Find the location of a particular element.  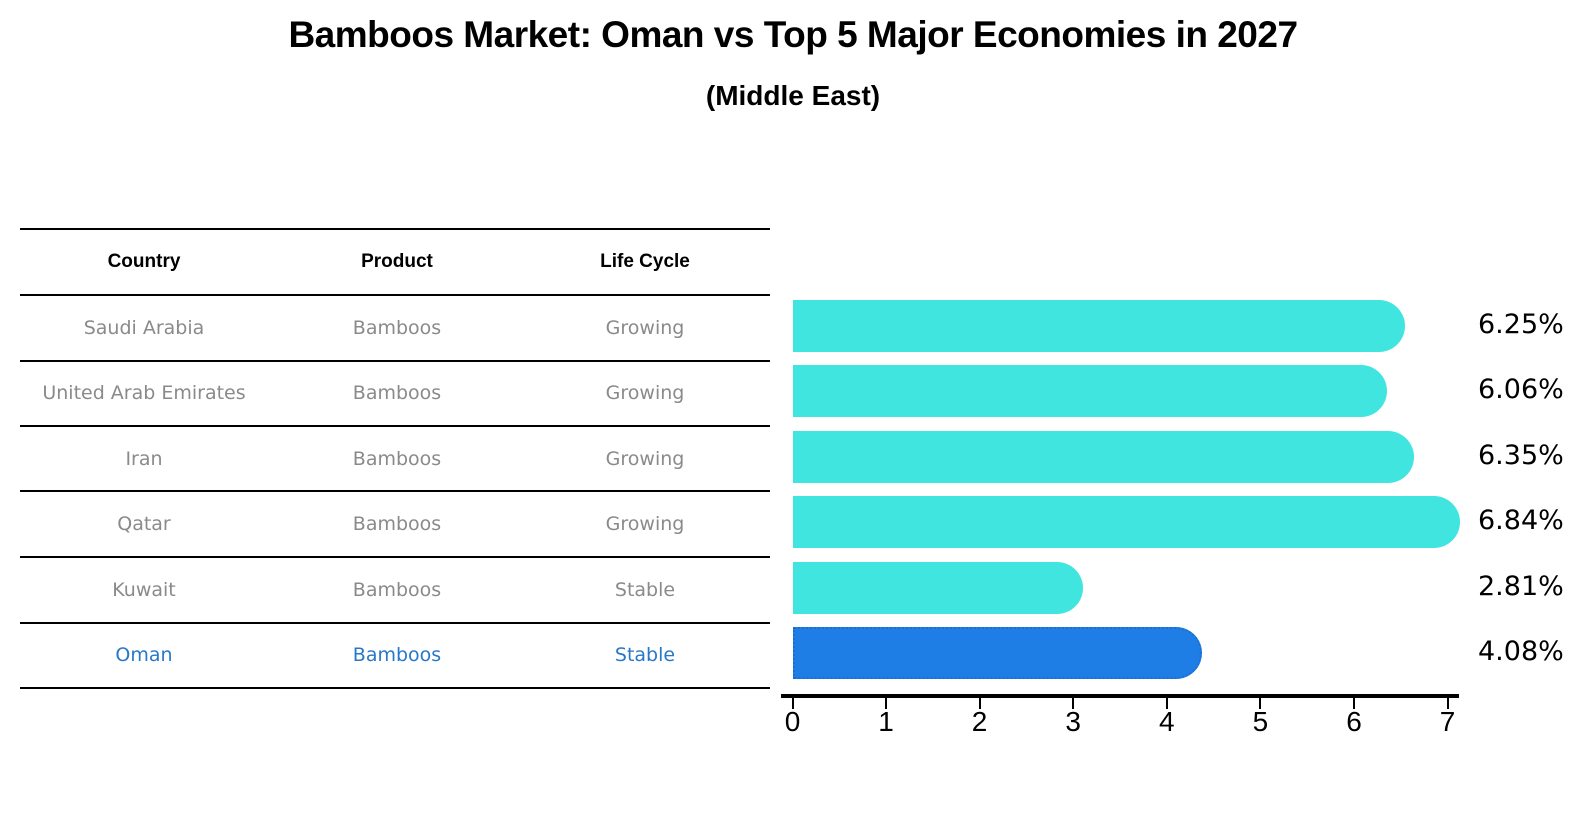

x-tick-label: 0 is located at coordinates (792, 721).